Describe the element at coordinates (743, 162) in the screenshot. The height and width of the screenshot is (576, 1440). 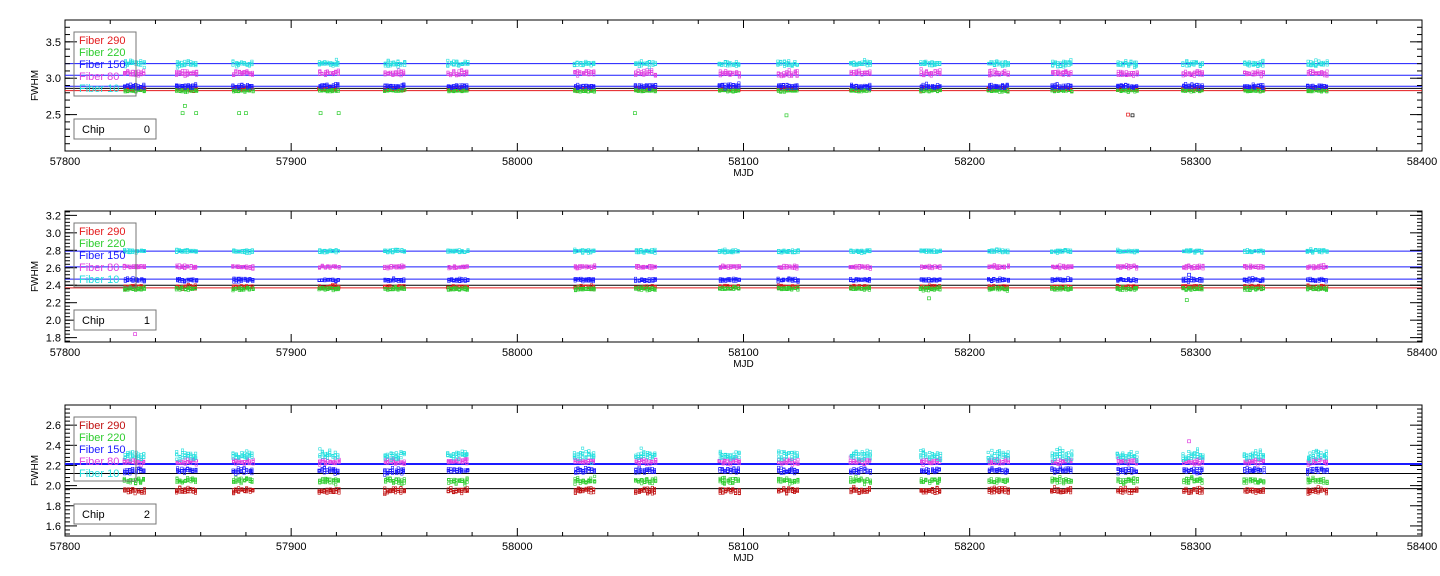
I see `x-tick-label: 58100` at that location.